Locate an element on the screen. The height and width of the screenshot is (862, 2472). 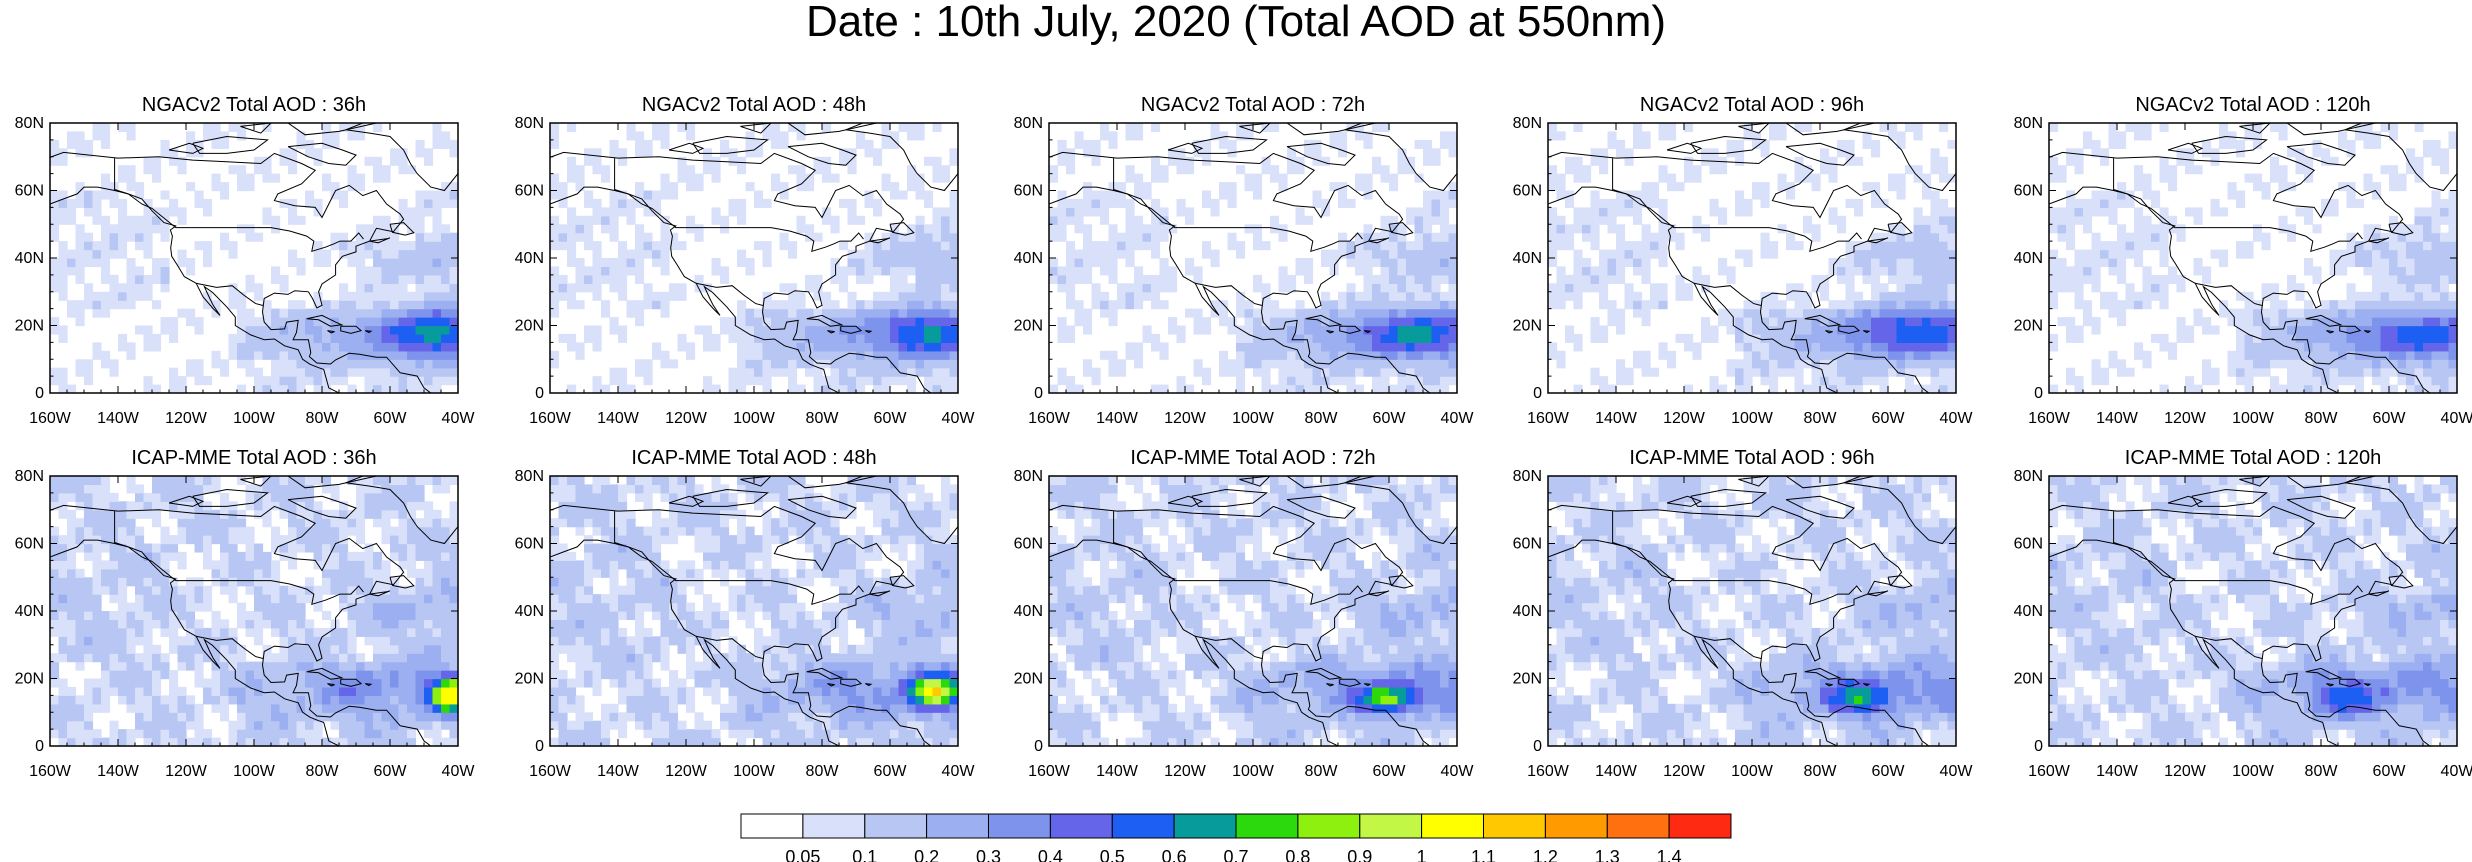
border-us-mexico is located at coordinates (2228, 294).